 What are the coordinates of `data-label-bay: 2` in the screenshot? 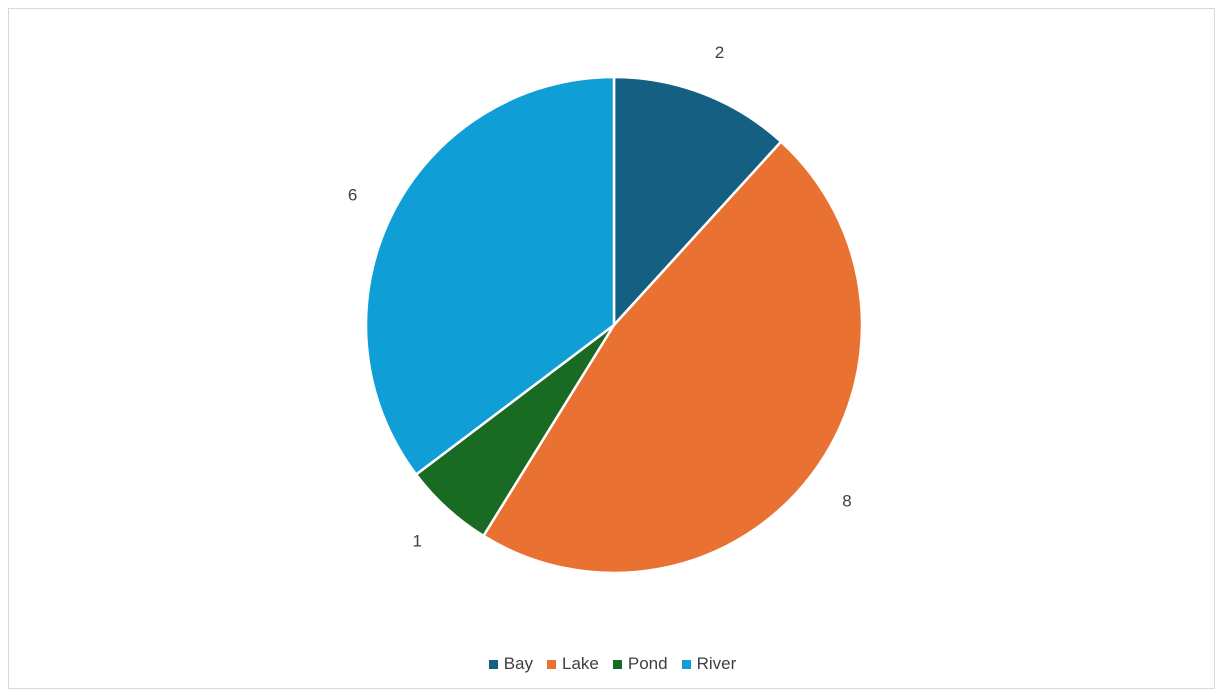 It's located at (719, 52).